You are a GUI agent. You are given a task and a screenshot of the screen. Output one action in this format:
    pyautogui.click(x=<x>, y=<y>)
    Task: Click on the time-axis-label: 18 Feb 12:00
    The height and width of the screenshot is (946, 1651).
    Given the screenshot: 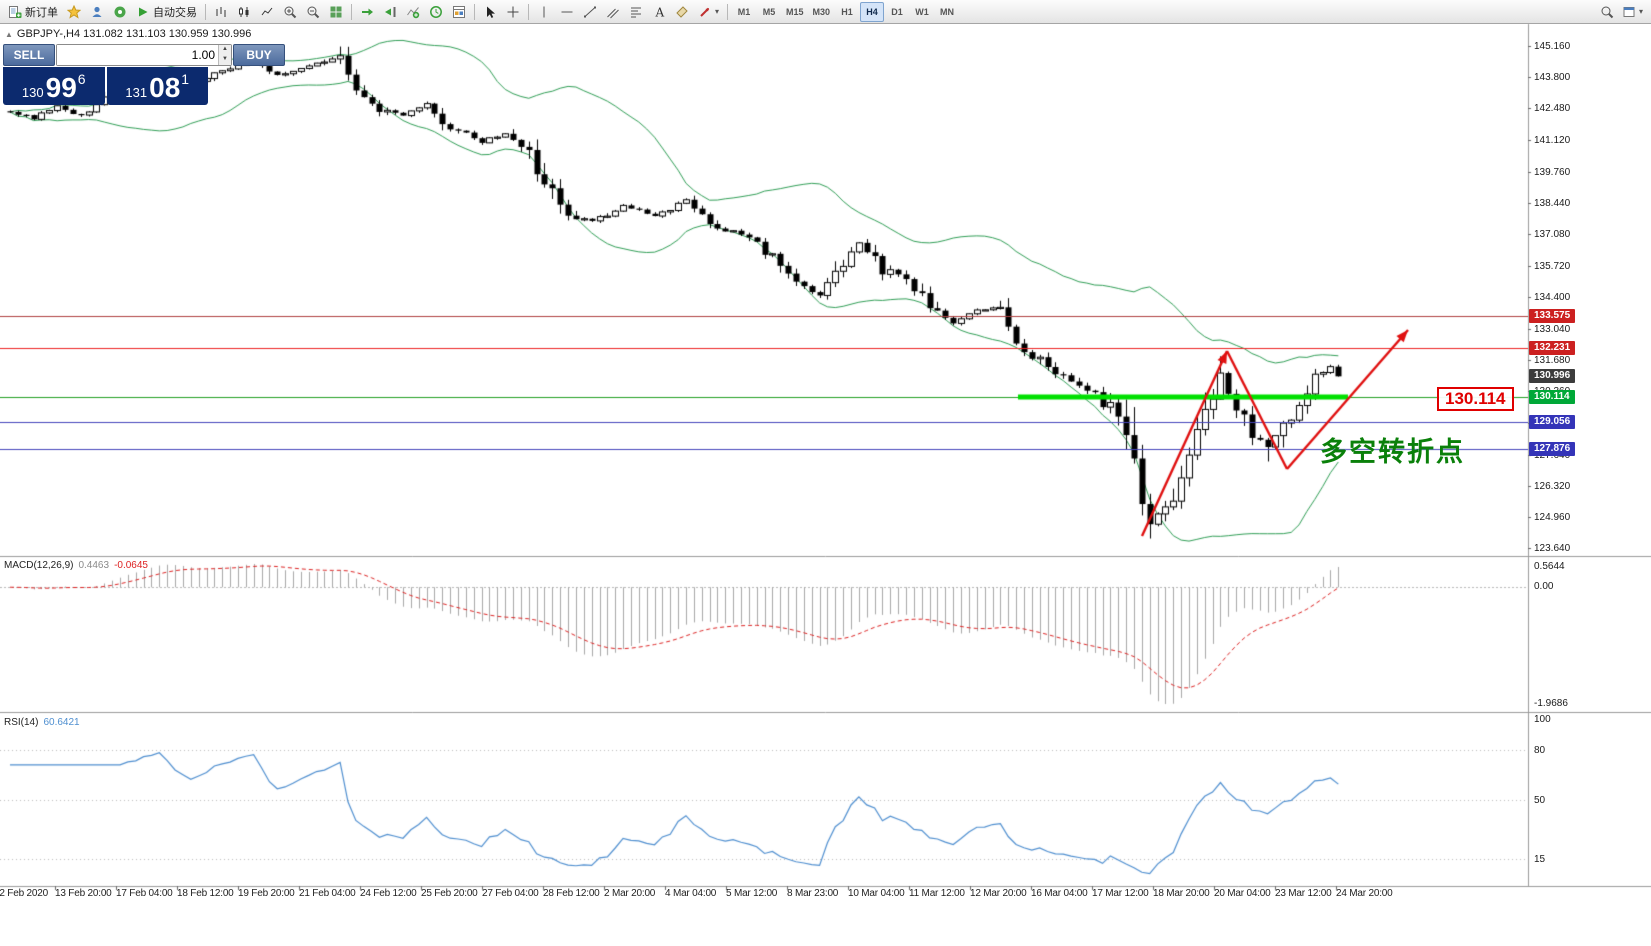 What is the action you would take?
    pyautogui.click(x=205, y=893)
    